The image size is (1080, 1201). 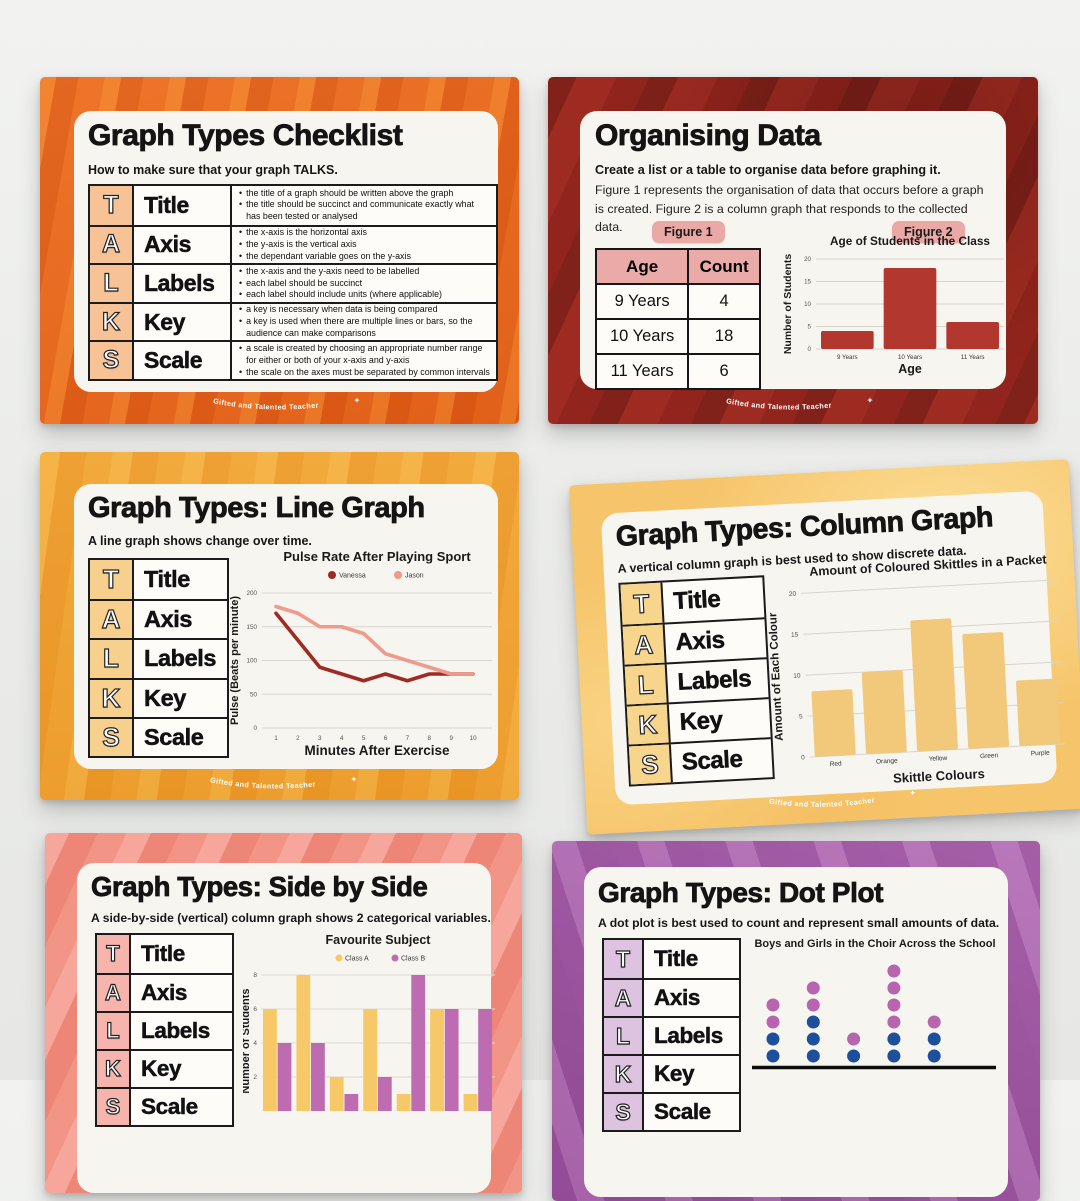 I want to click on x-axis-label: Skittle Colours, so click(x=939, y=776).